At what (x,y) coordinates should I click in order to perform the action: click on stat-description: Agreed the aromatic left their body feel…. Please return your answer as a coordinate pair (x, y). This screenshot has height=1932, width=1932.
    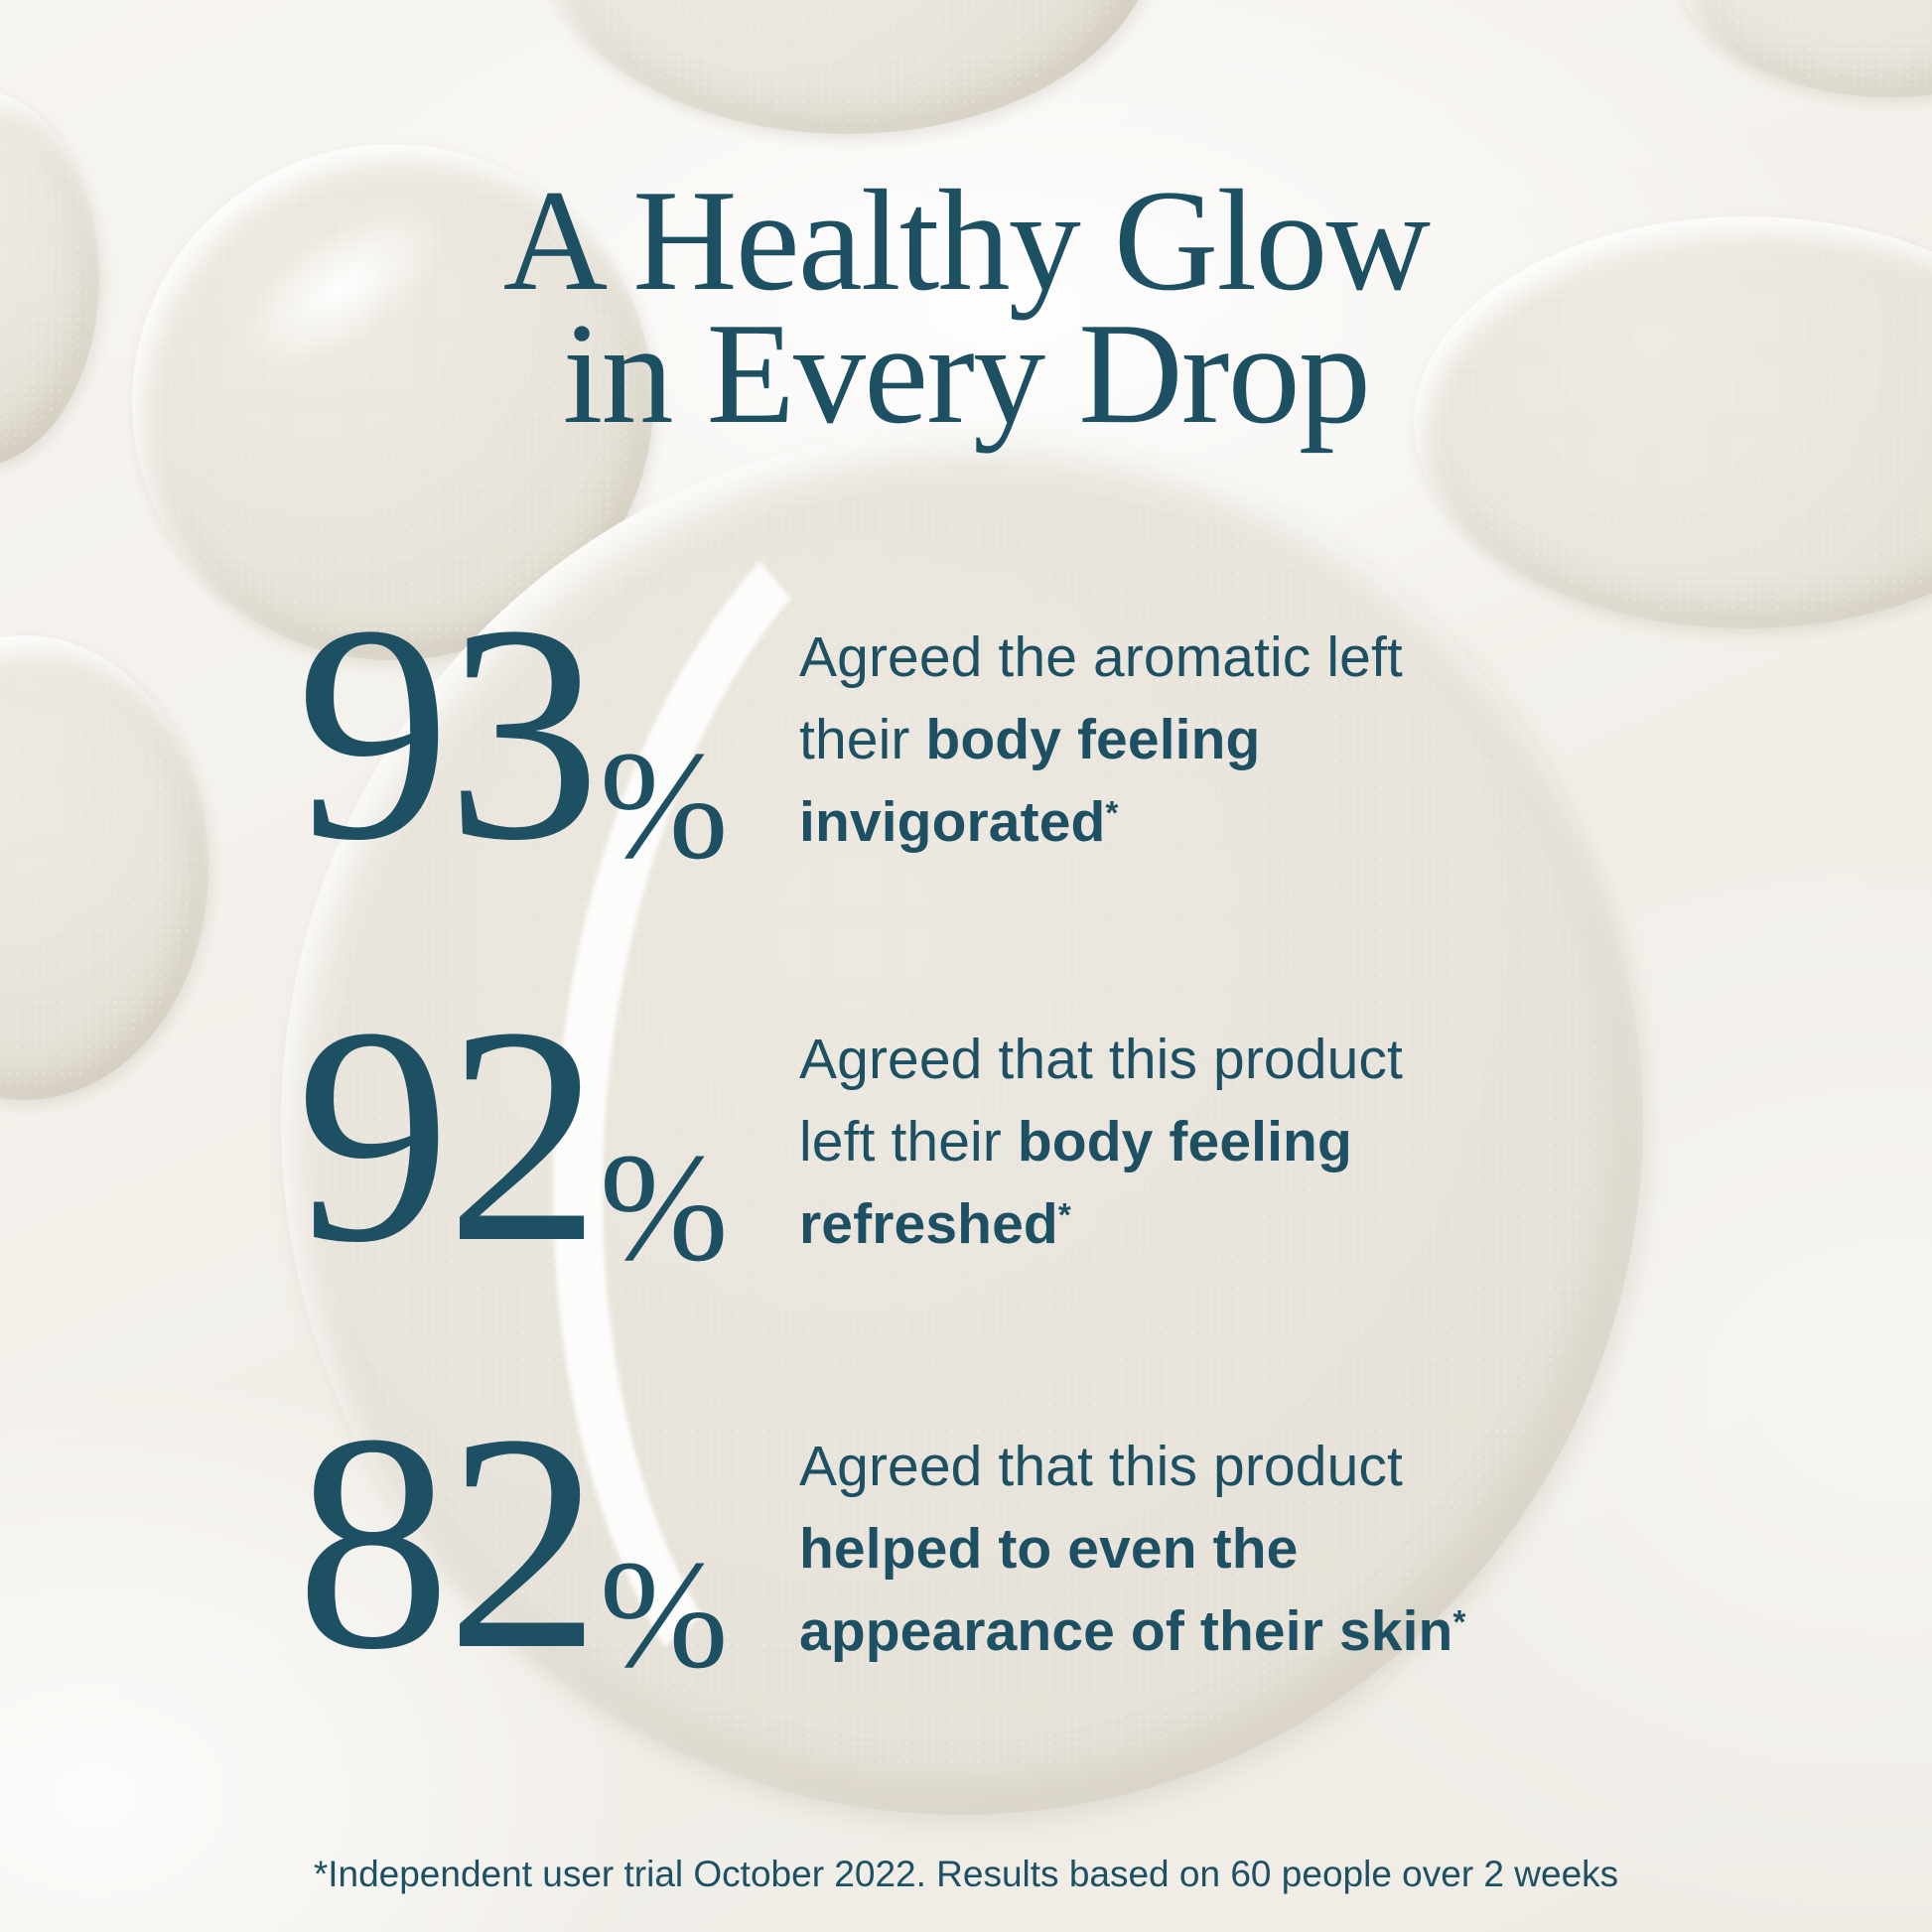
    Looking at the image, I should click on (1101, 723).